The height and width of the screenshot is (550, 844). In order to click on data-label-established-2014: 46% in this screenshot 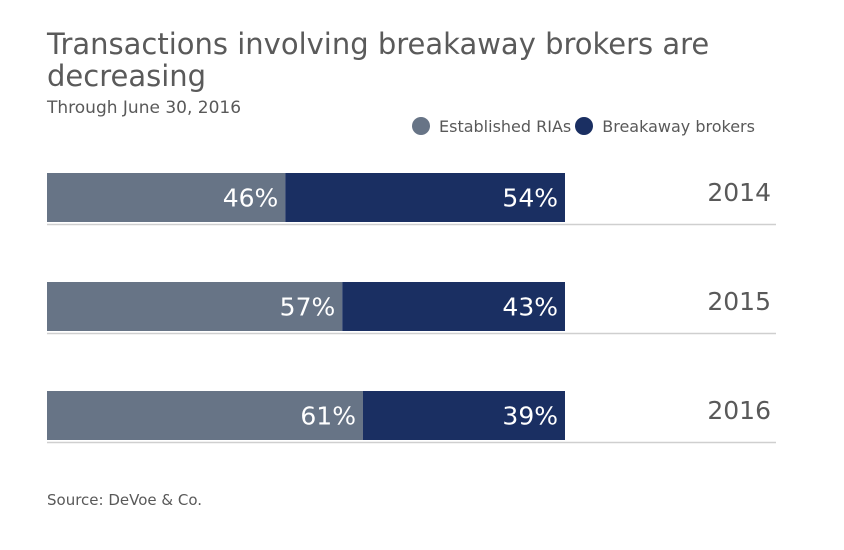, I will do `click(251, 198)`.